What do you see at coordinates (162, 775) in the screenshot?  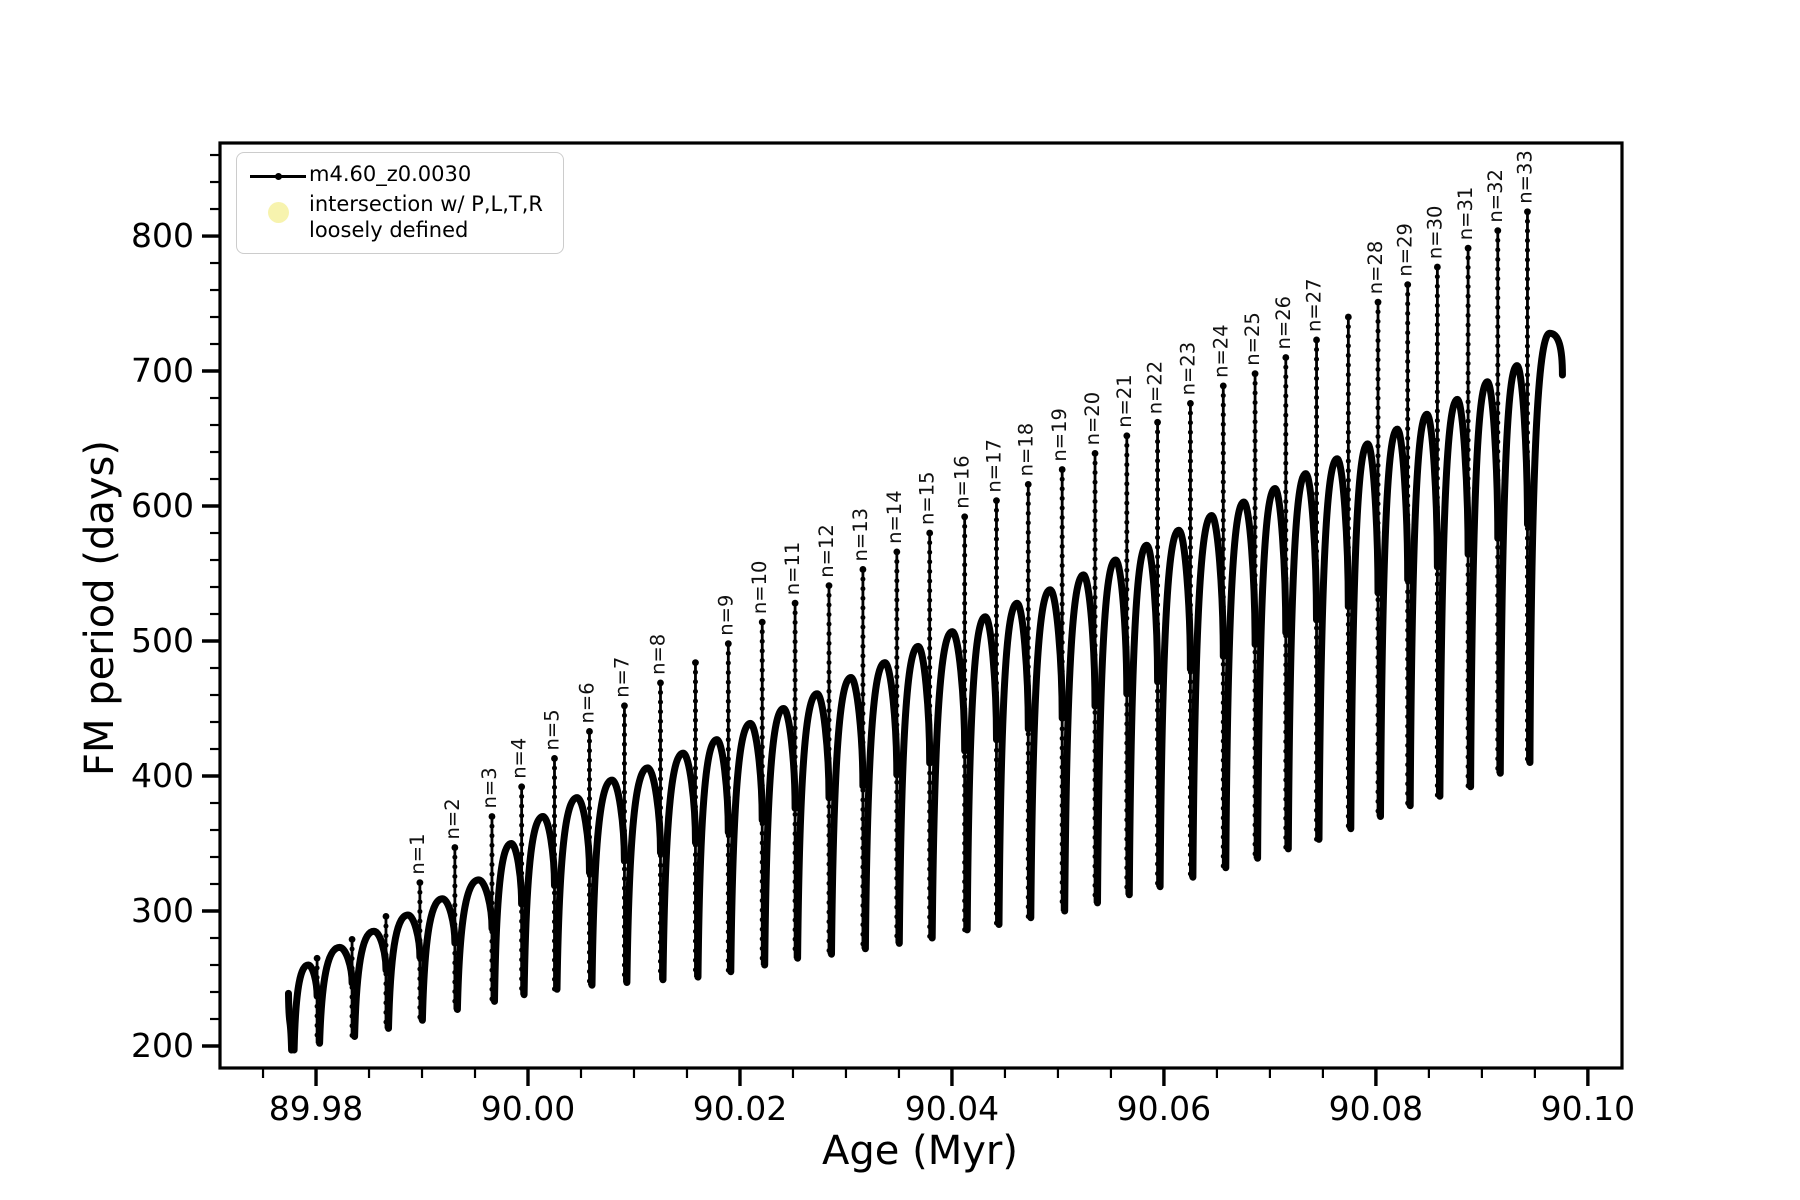 I see `y-tick-label: 400` at bounding box center [162, 775].